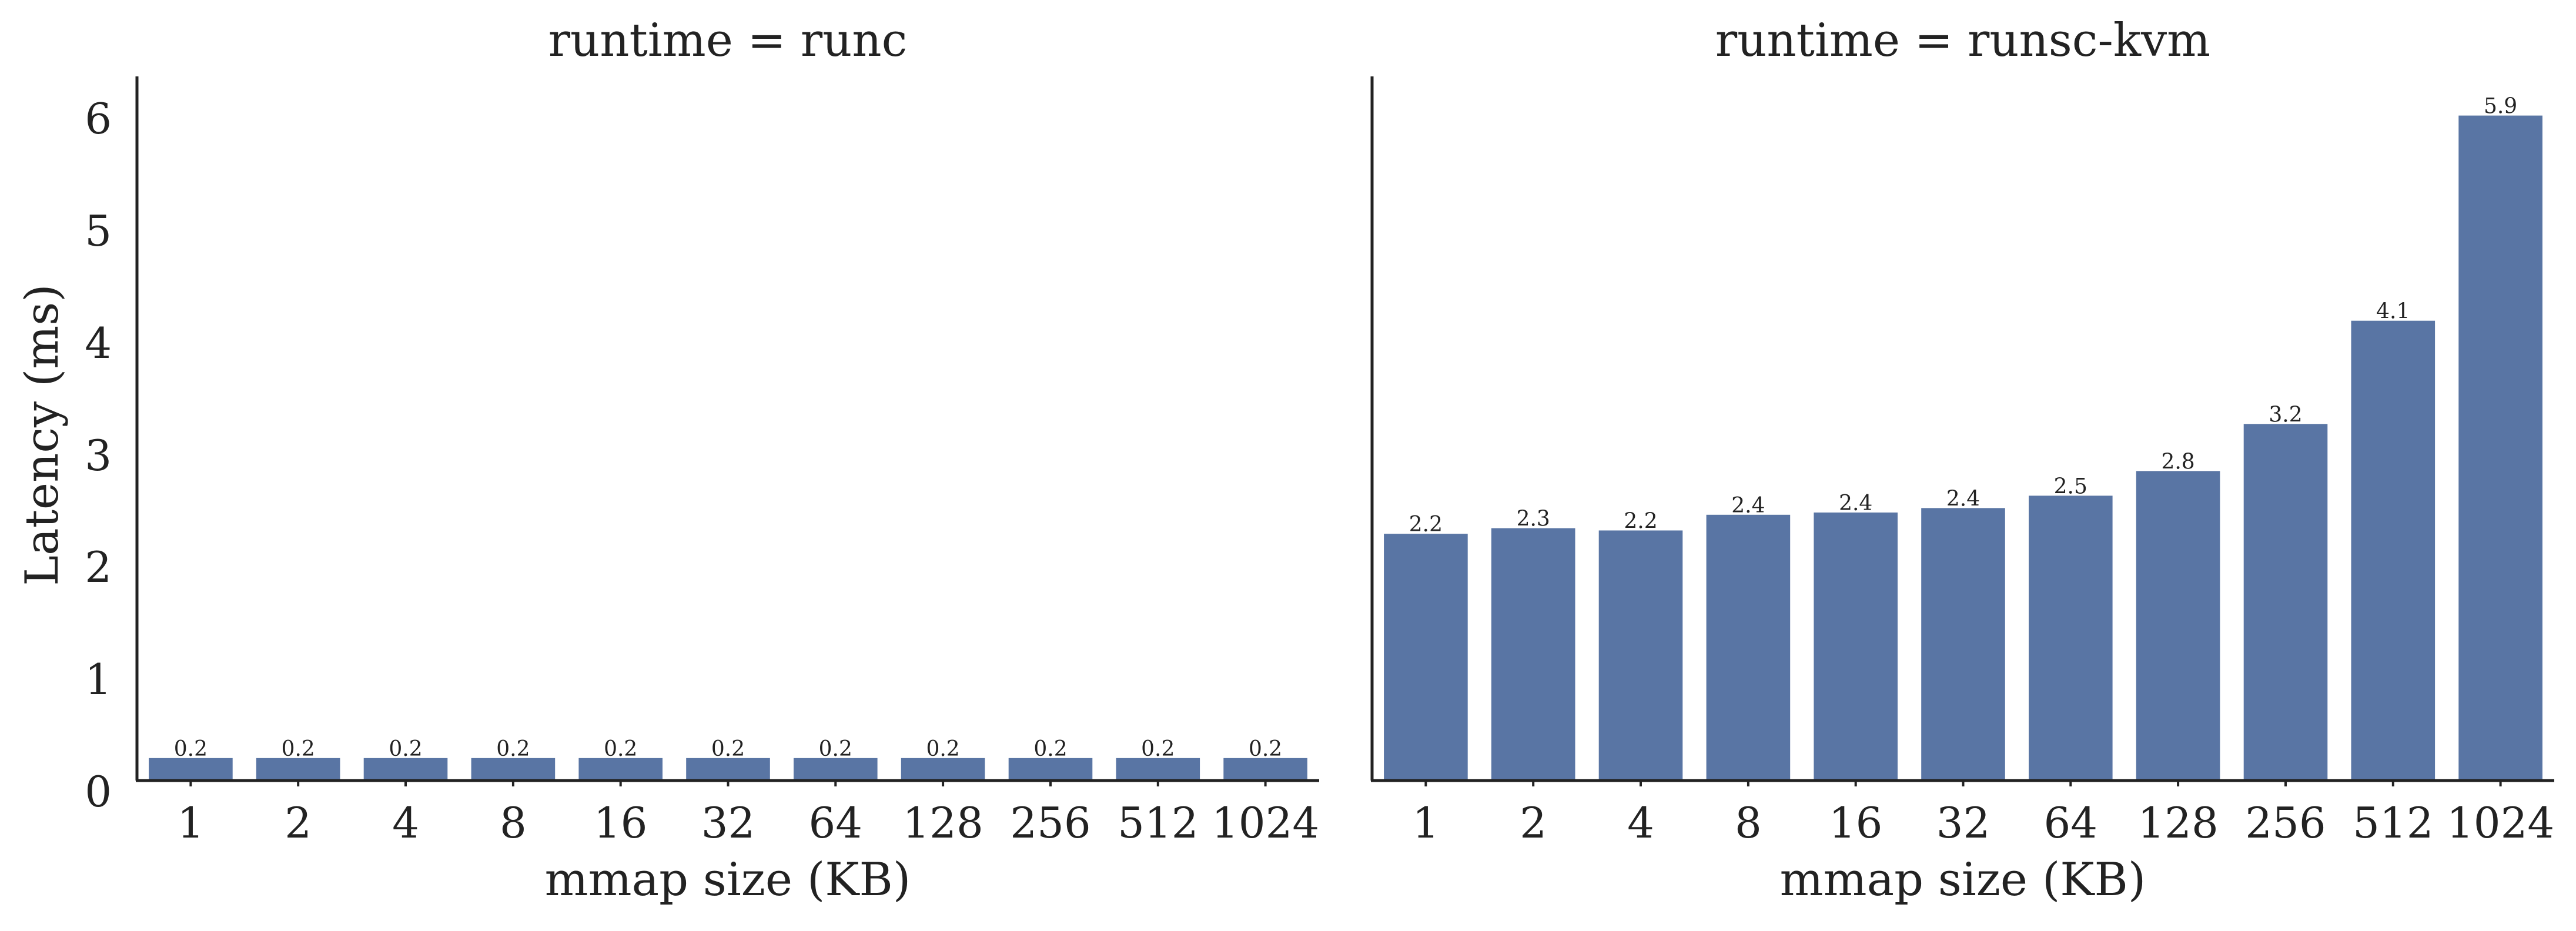  Describe the element at coordinates (728, 749) in the screenshot. I see `data-label-32: 0.2` at that location.